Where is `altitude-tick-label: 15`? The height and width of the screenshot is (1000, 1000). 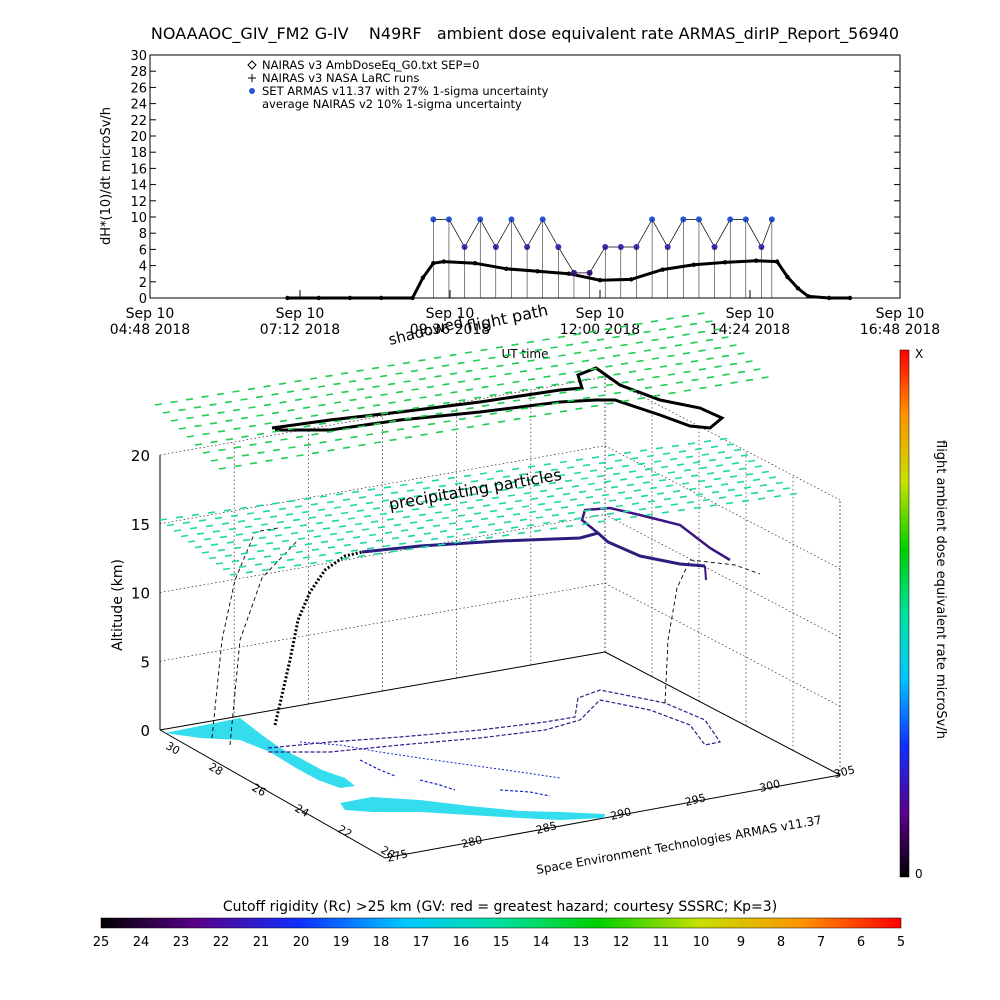
altitude-tick-label: 15 is located at coordinates (140, 525).